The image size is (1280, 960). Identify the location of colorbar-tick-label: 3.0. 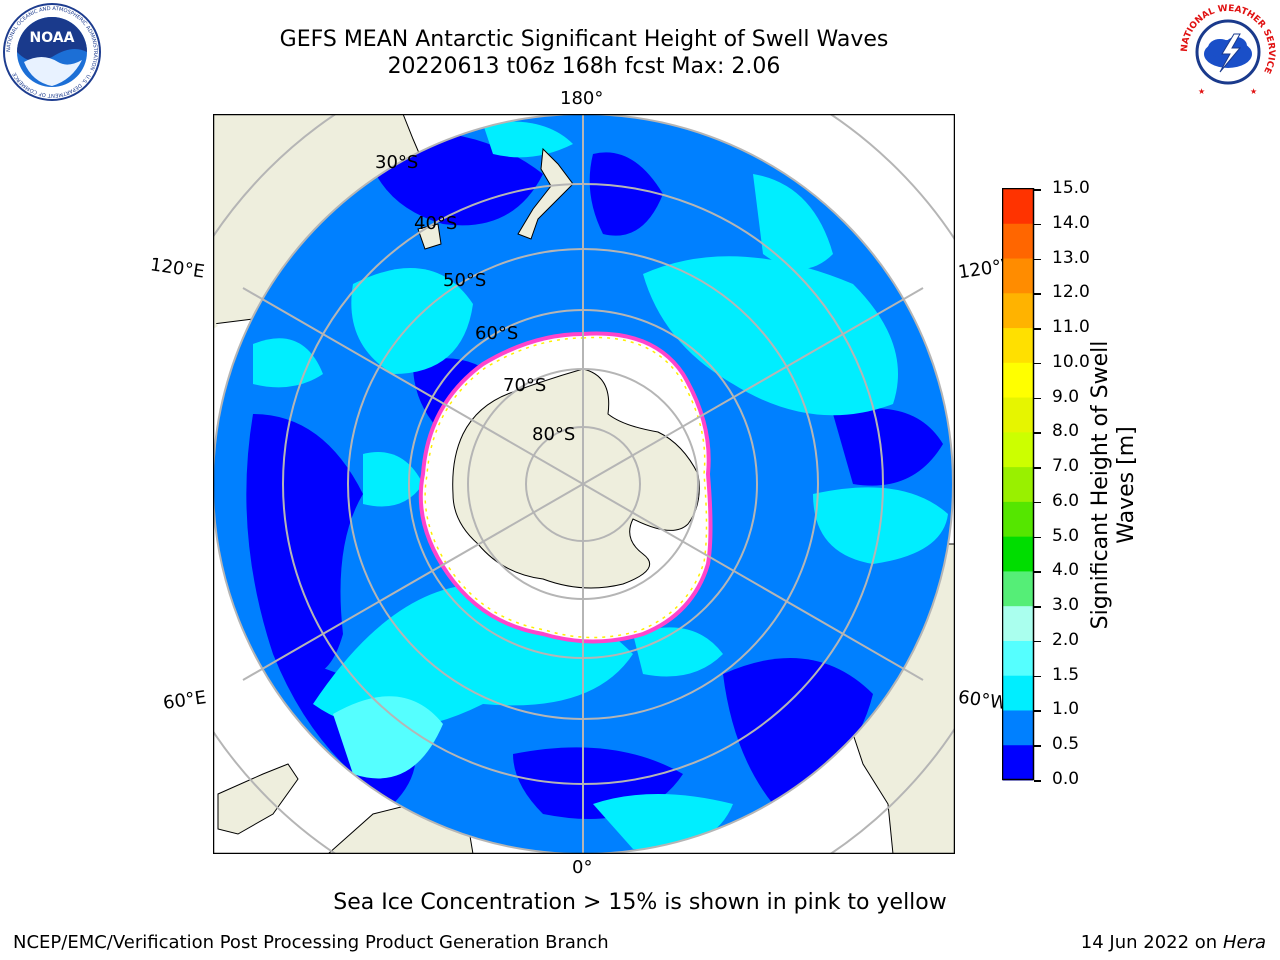
(1066, 605).